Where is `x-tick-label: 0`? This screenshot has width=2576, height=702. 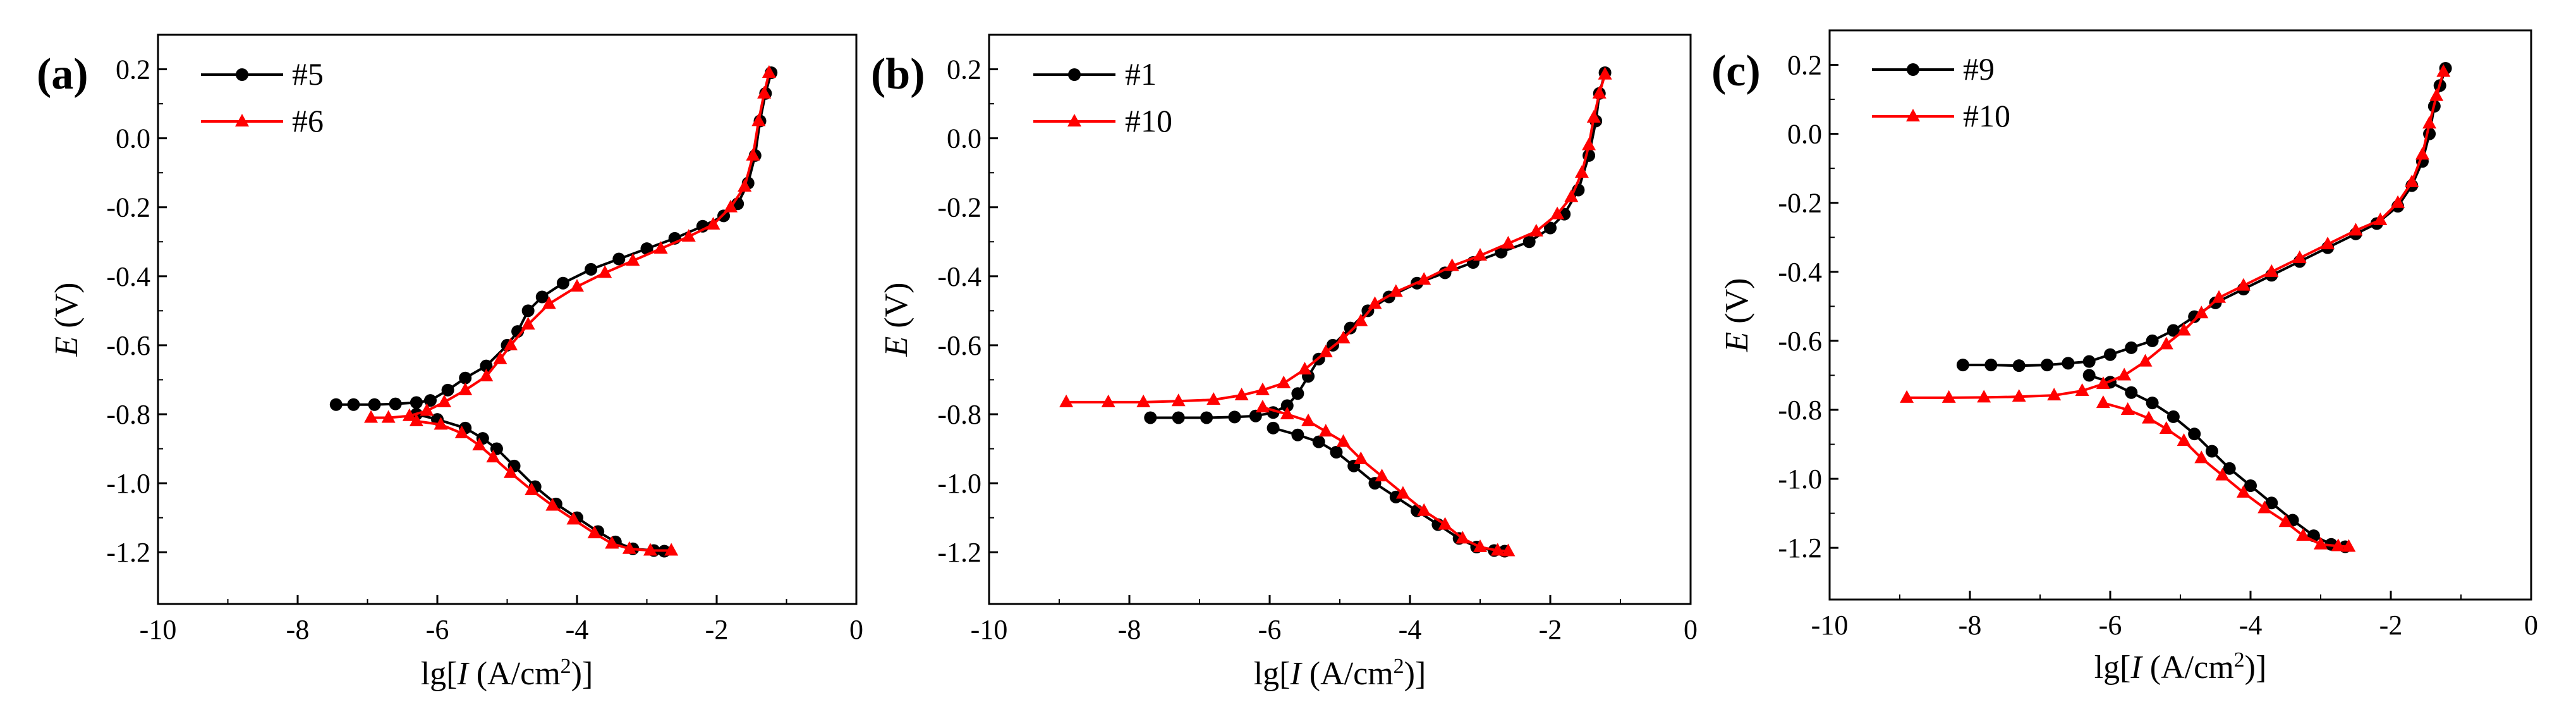 x-tick-label: 0 is located at coordinates (1691, 629).